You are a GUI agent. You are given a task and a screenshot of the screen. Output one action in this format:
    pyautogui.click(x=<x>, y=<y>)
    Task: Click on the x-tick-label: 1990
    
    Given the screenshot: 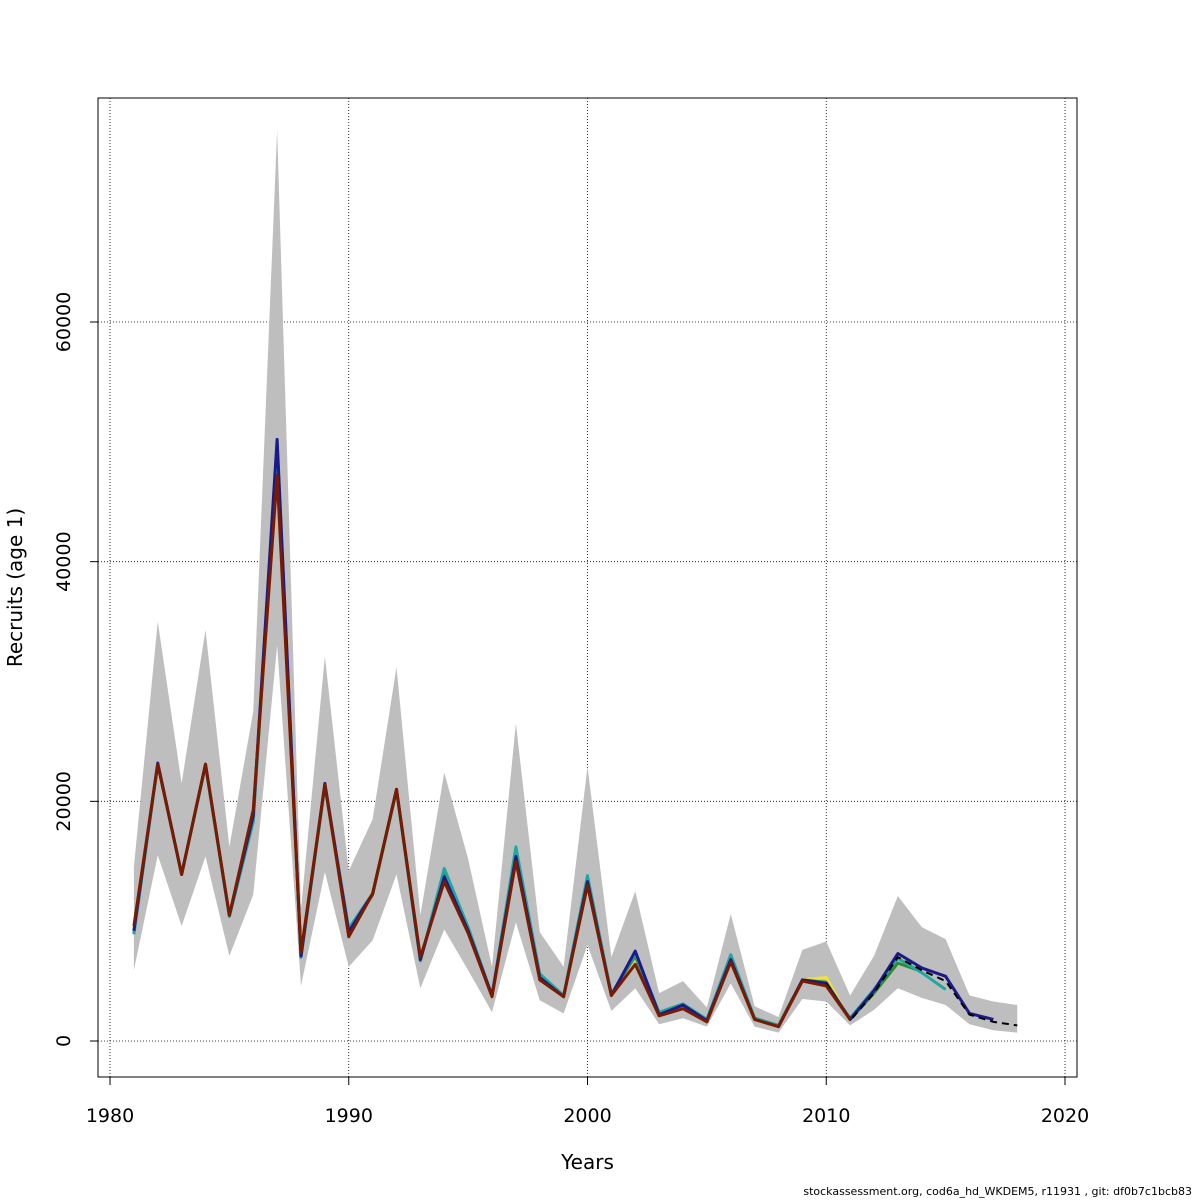 What is the action you would take?
    pyautogui.click(x=349, y=1116)
    